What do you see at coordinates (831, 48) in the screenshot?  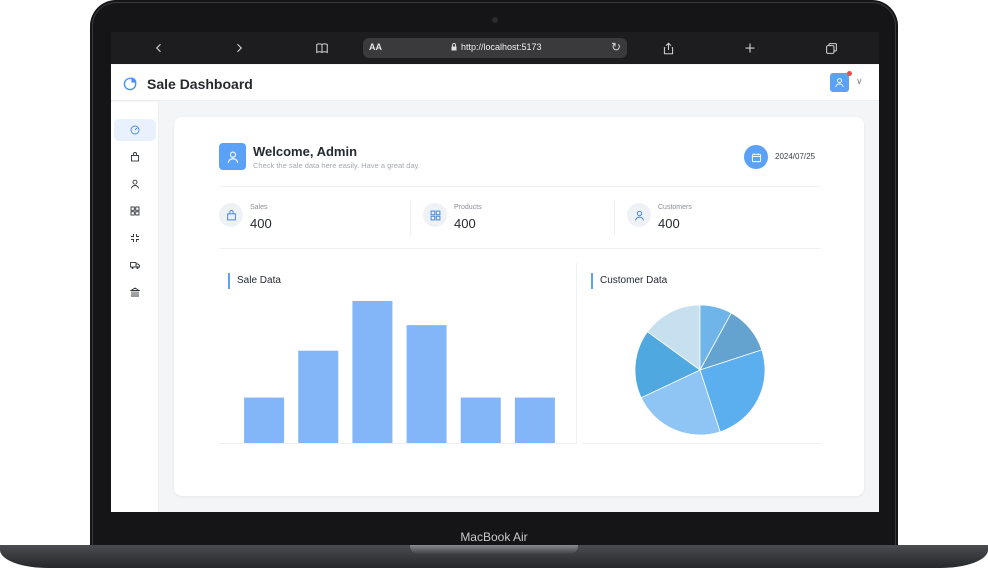 I see `tabs-icon` at bounding box center [831, 48].